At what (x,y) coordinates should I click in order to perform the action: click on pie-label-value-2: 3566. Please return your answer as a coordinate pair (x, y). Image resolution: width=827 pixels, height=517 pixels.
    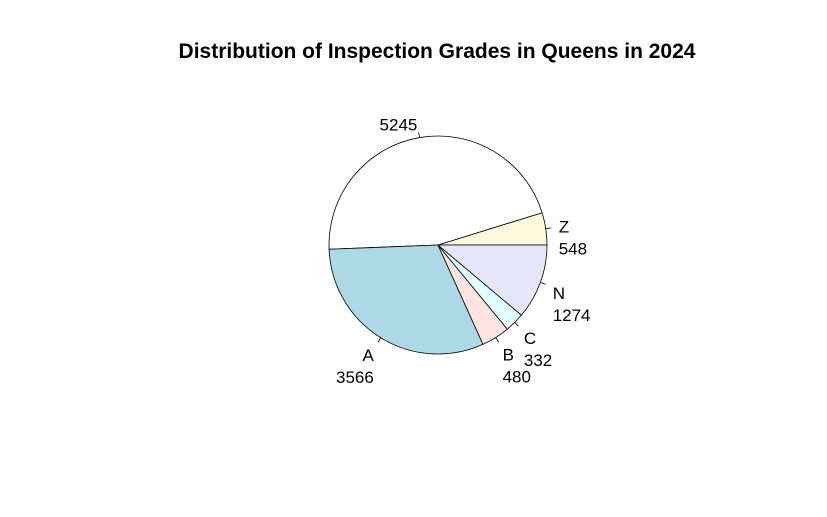
    Looking at the image, I should click on (355, 377).